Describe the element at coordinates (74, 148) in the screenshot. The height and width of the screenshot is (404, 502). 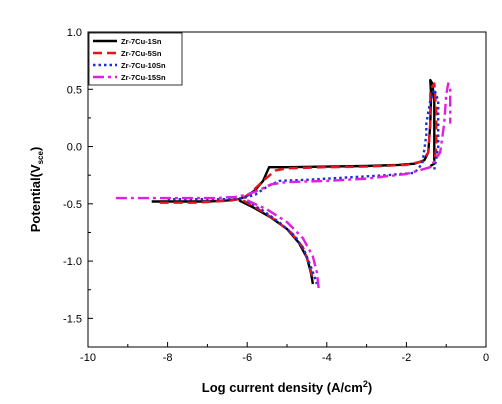
I see `y-tick-label: 0.0` at that location.